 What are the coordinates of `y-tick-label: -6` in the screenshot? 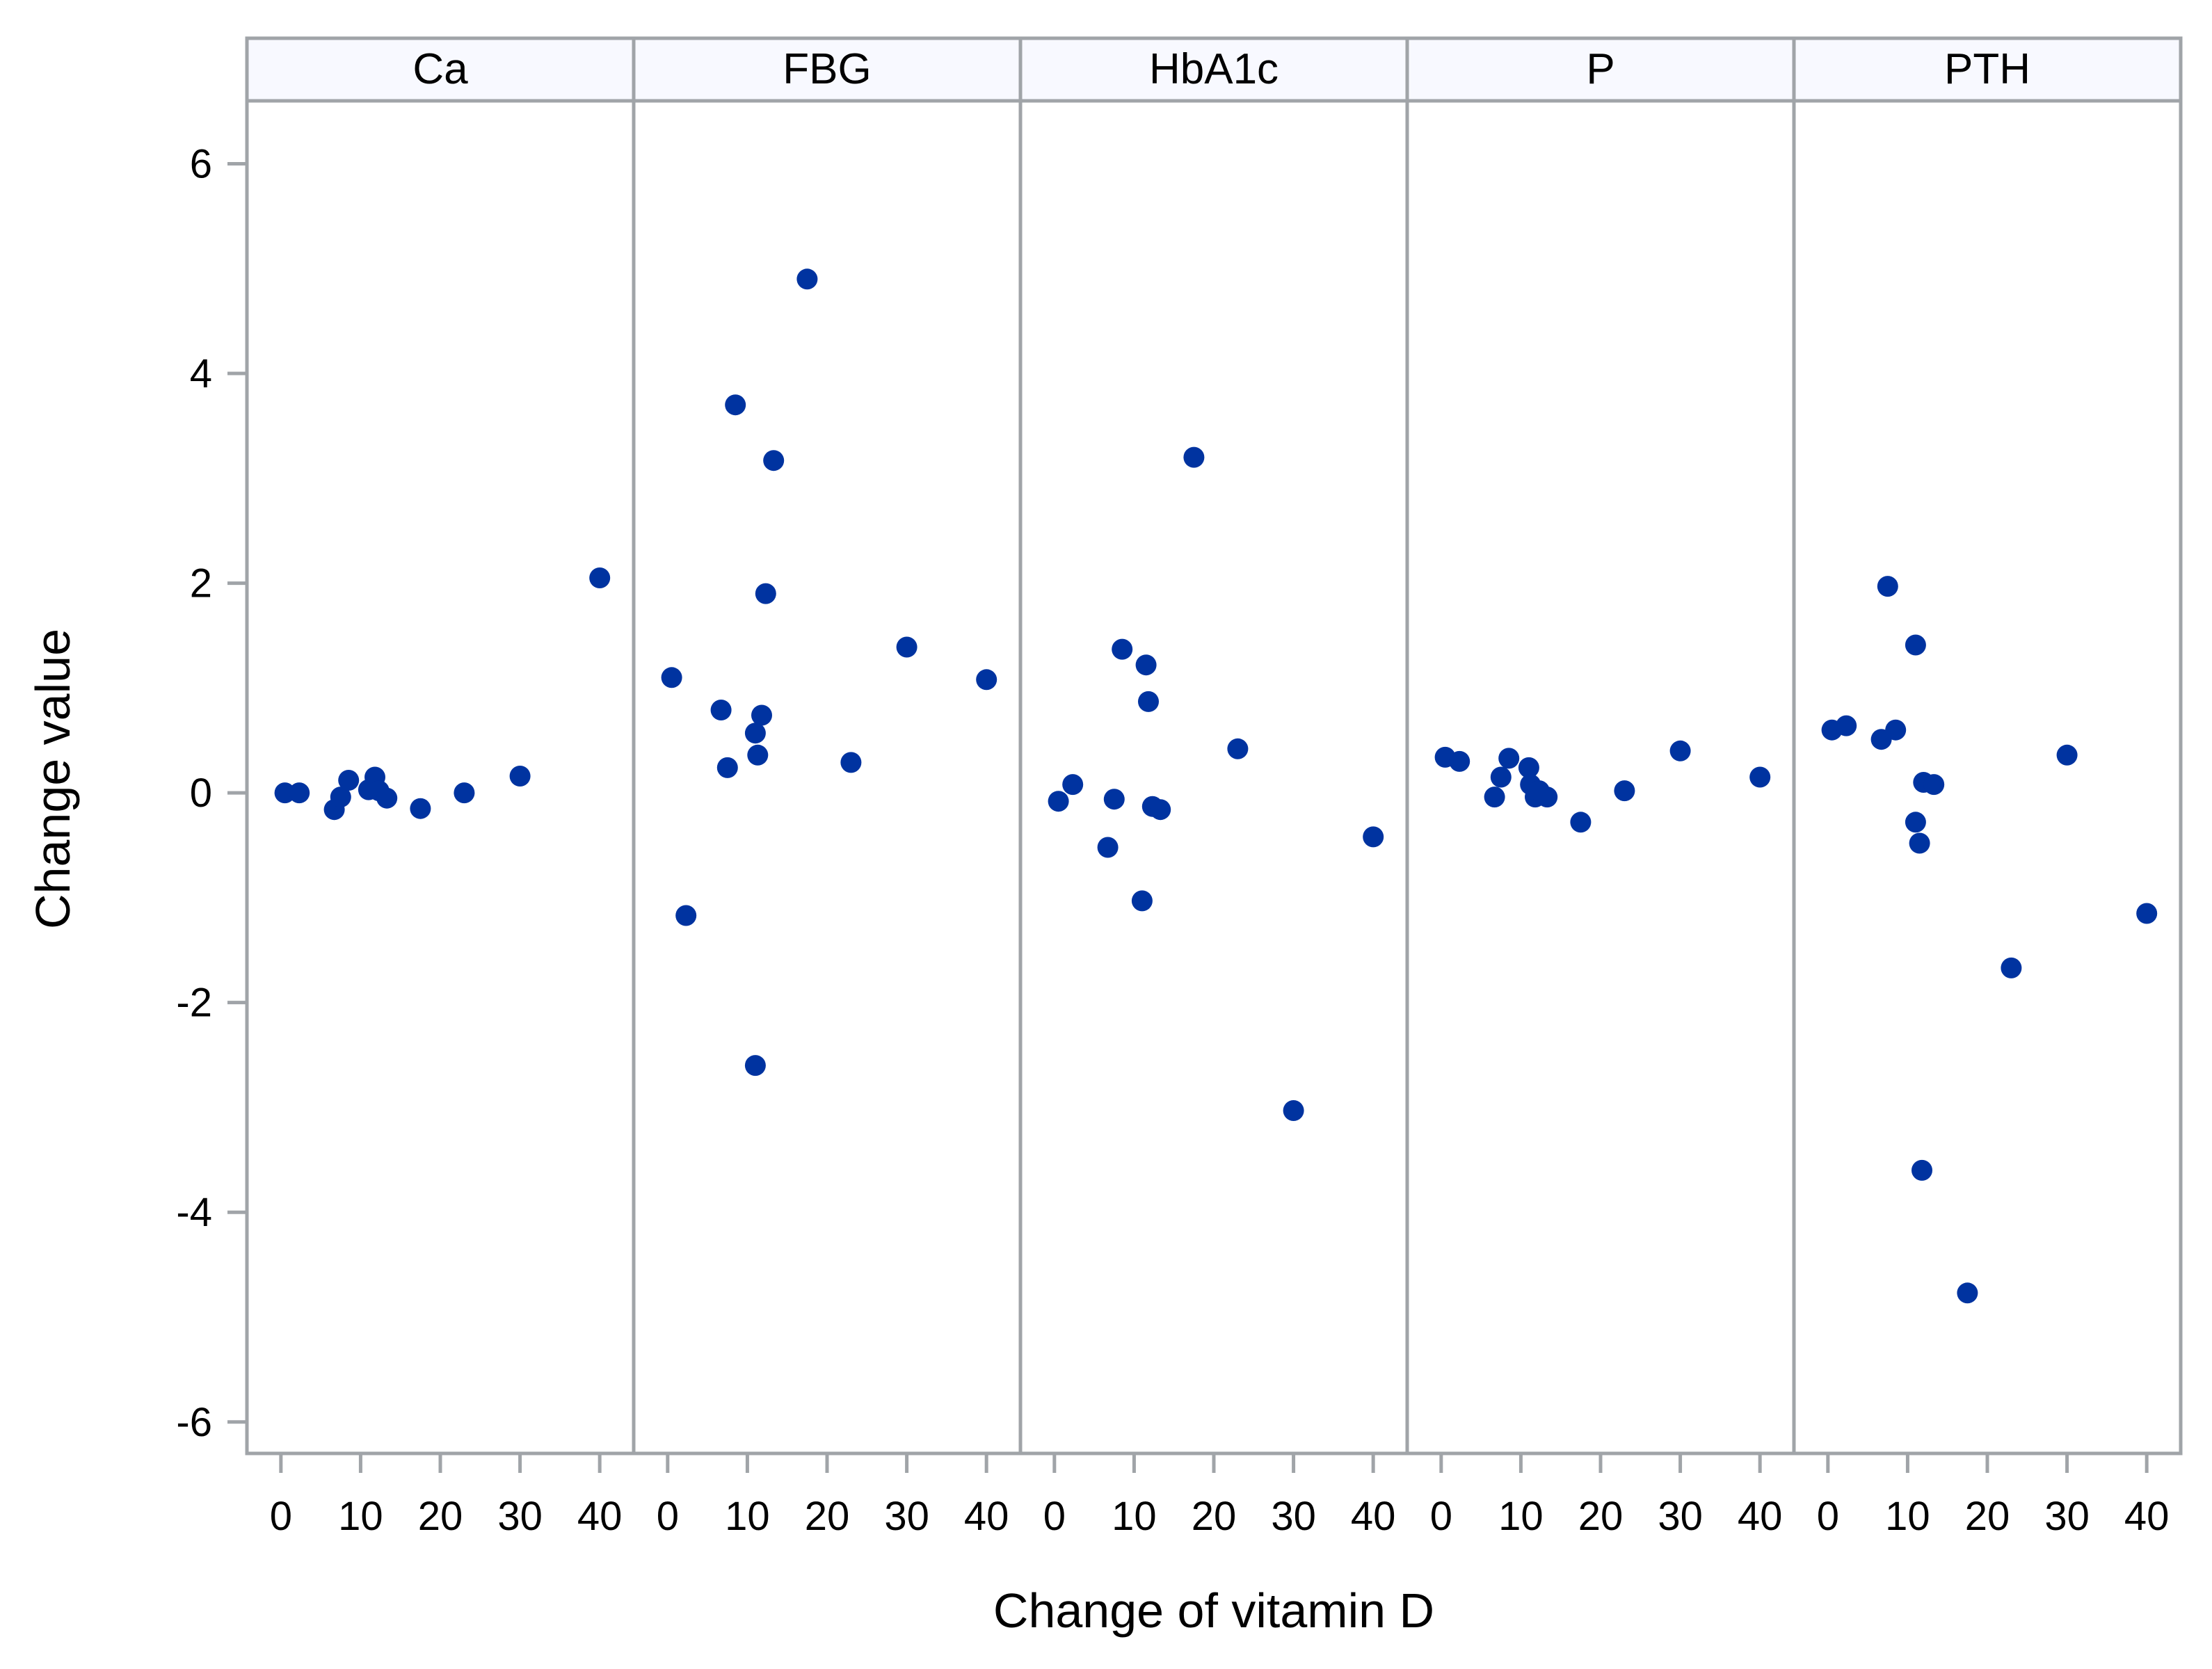 It's located at (194, 1422).